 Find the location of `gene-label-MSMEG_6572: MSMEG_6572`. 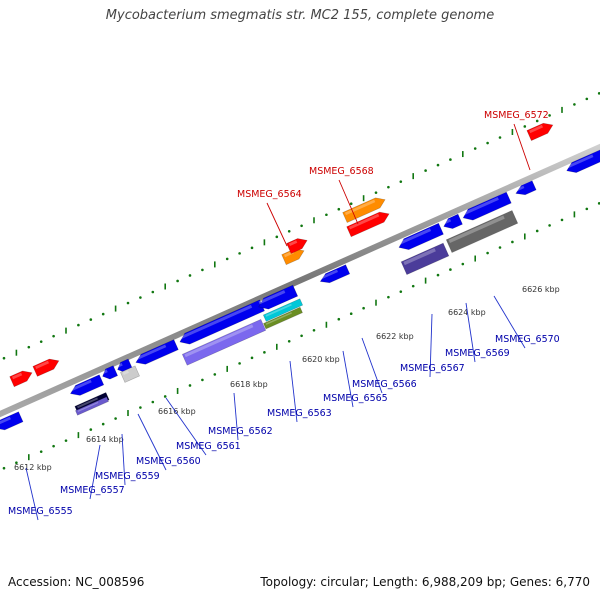

gene-label-MSMEG_6572: MSMEG_6572 is located at coordinates (516, 115).